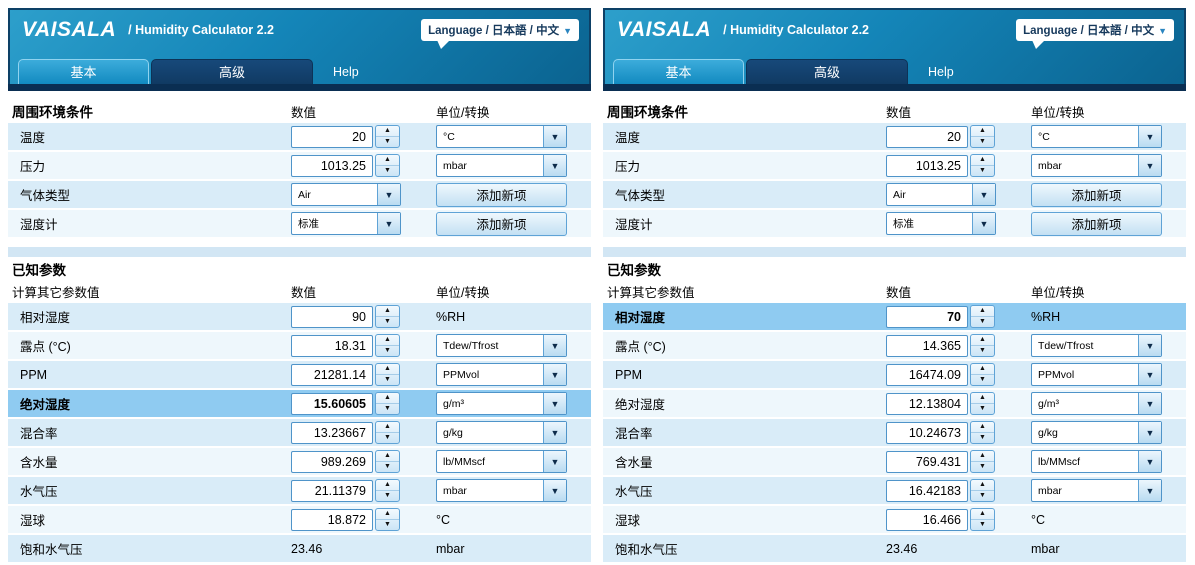 The width and height of the screenshot is (1195, 565). Describe the element at coordinates (501, 345) in the screenshot. I see `unit-dropdown: Tdew/Tfrost ▼` at that location.